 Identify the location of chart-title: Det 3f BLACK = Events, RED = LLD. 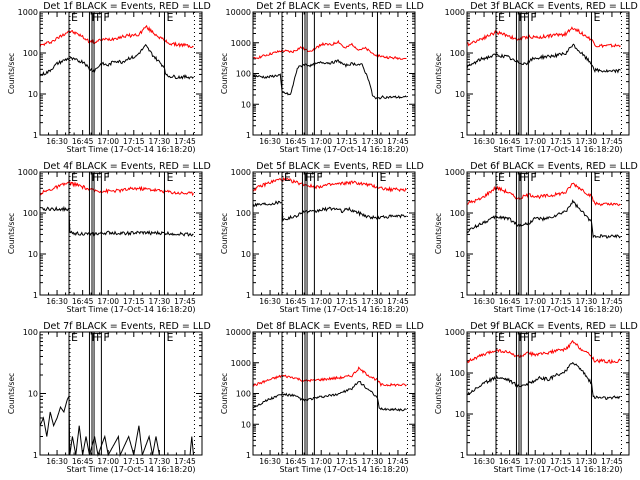
(554, 6).